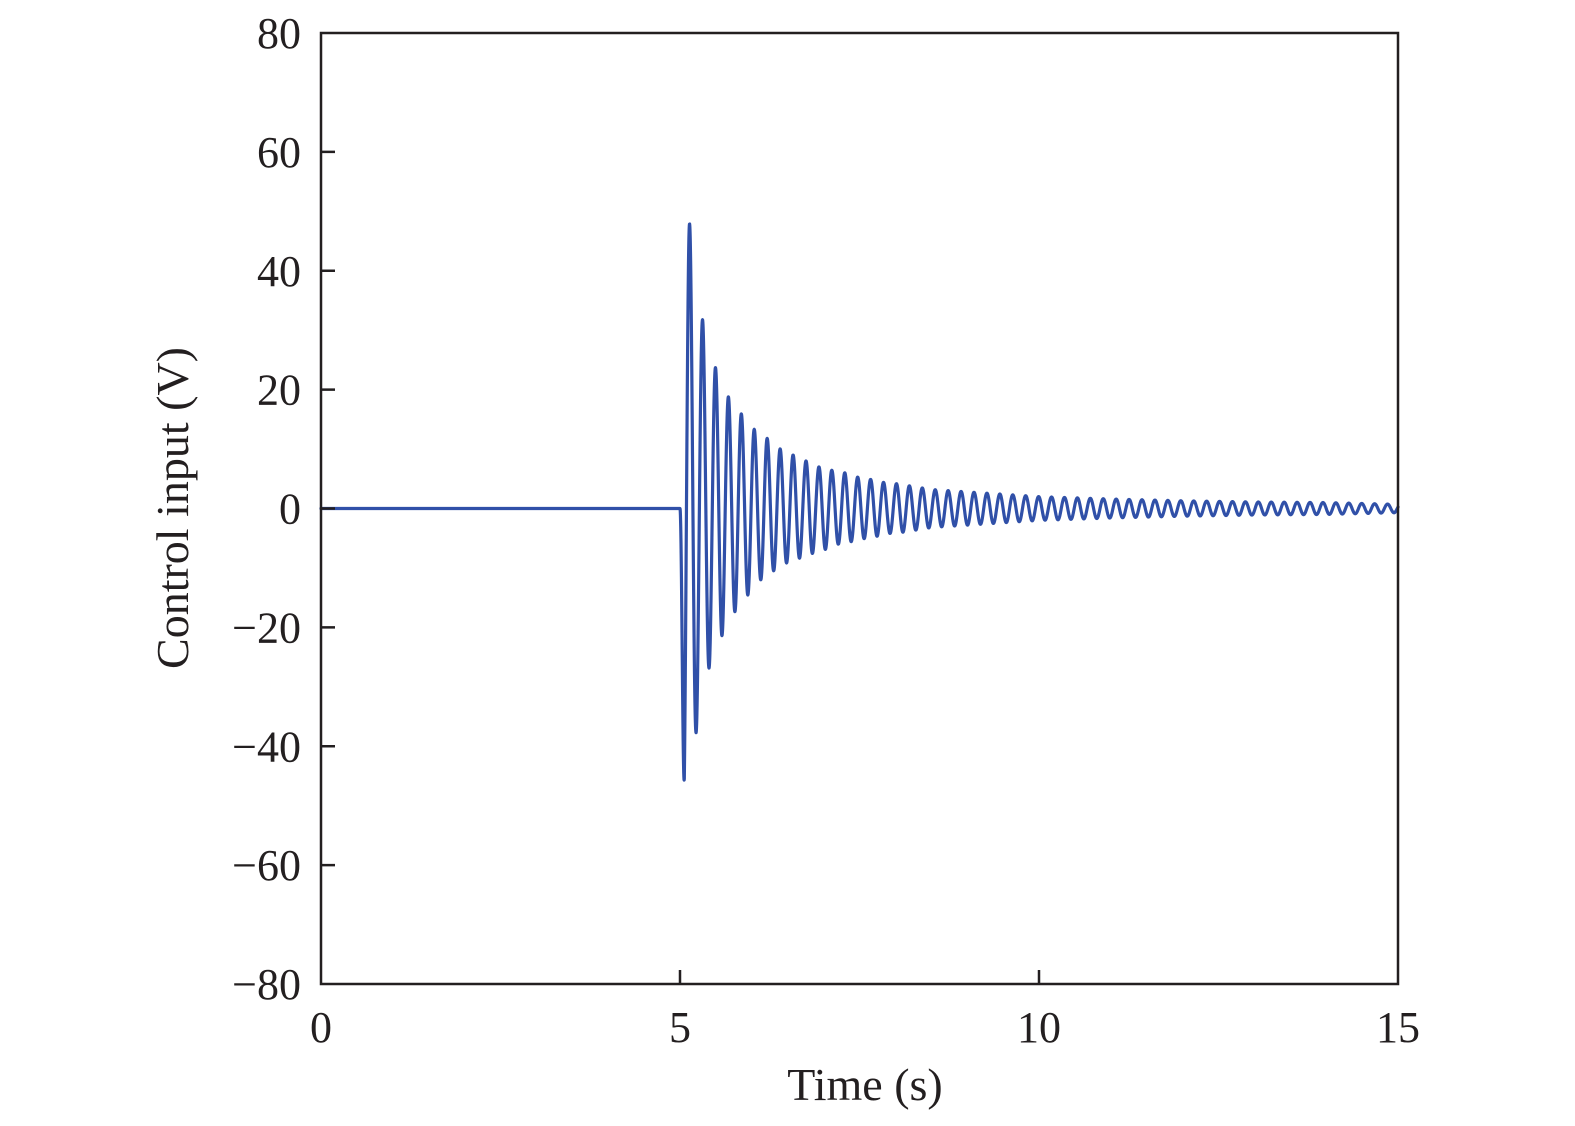 Image resolution: width=1575 pixels, height=1126 pixels. Describe the element at coordinates (865, 1084) in the screenshot. I see `x-axis-label: Time (s)` at that location.